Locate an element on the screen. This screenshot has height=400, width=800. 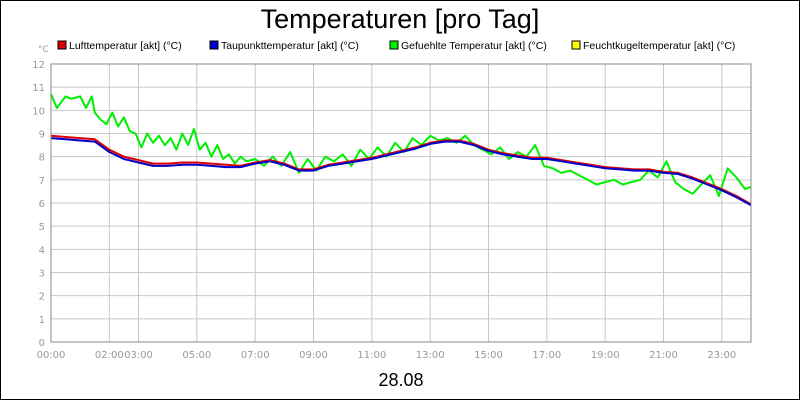
legend-item: Taupunkttemperatur [akt] (°C) is located at coordinates (284, 46).